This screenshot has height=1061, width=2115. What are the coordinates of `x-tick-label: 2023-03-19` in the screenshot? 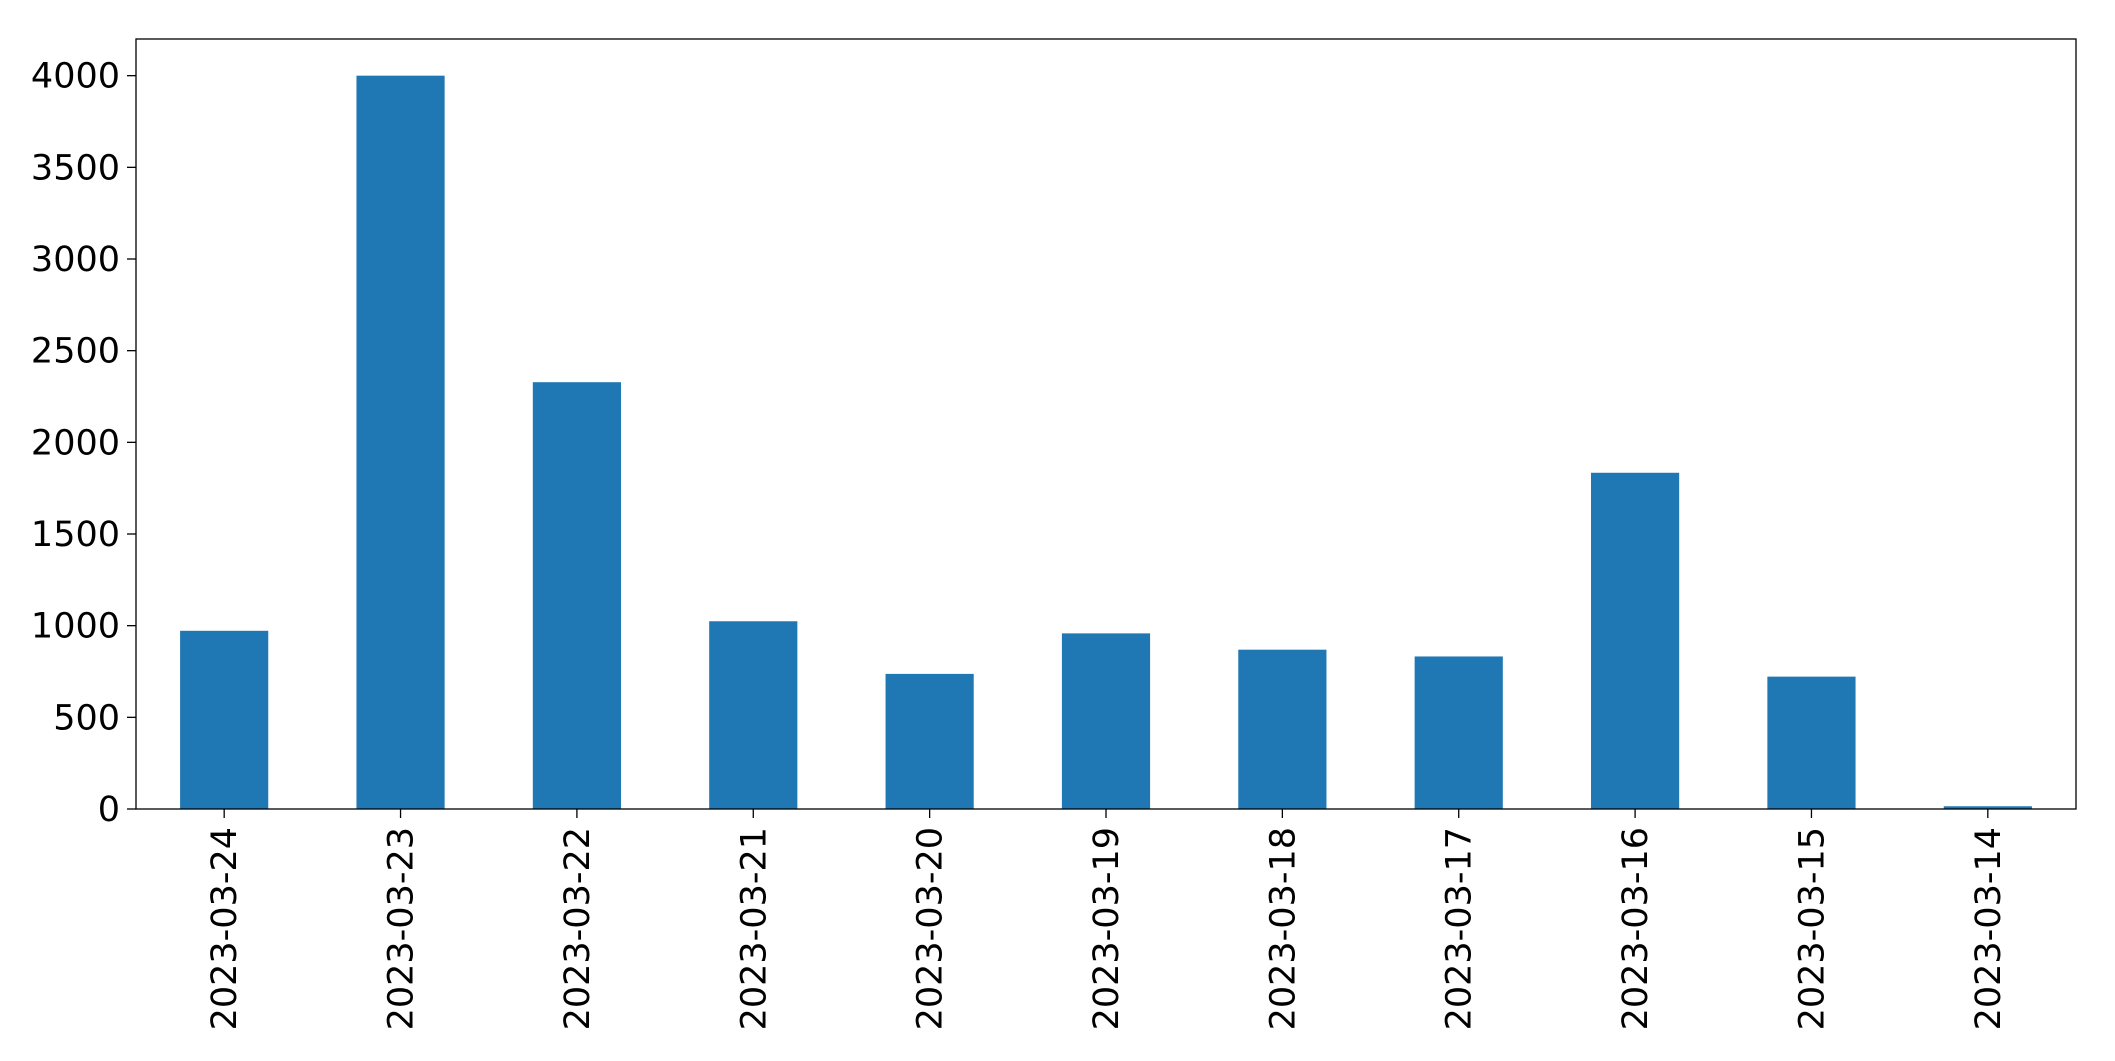 It's located at (1107, 928).